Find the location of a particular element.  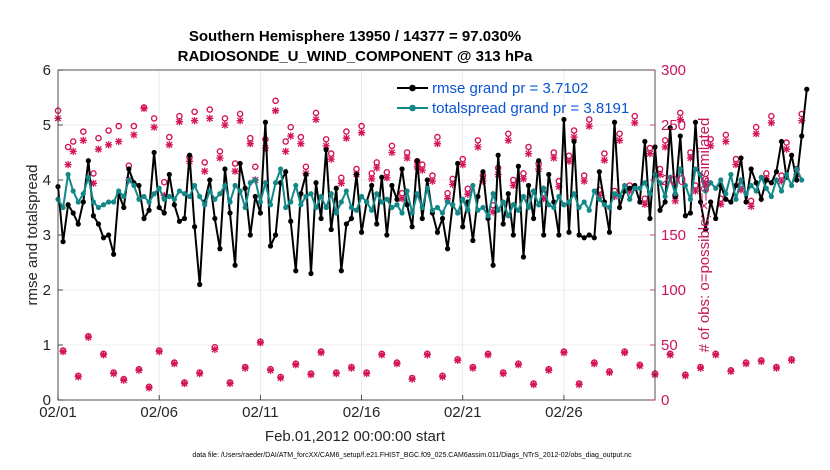

y2-tick-label: 100 is located at coordinates (673, 290).